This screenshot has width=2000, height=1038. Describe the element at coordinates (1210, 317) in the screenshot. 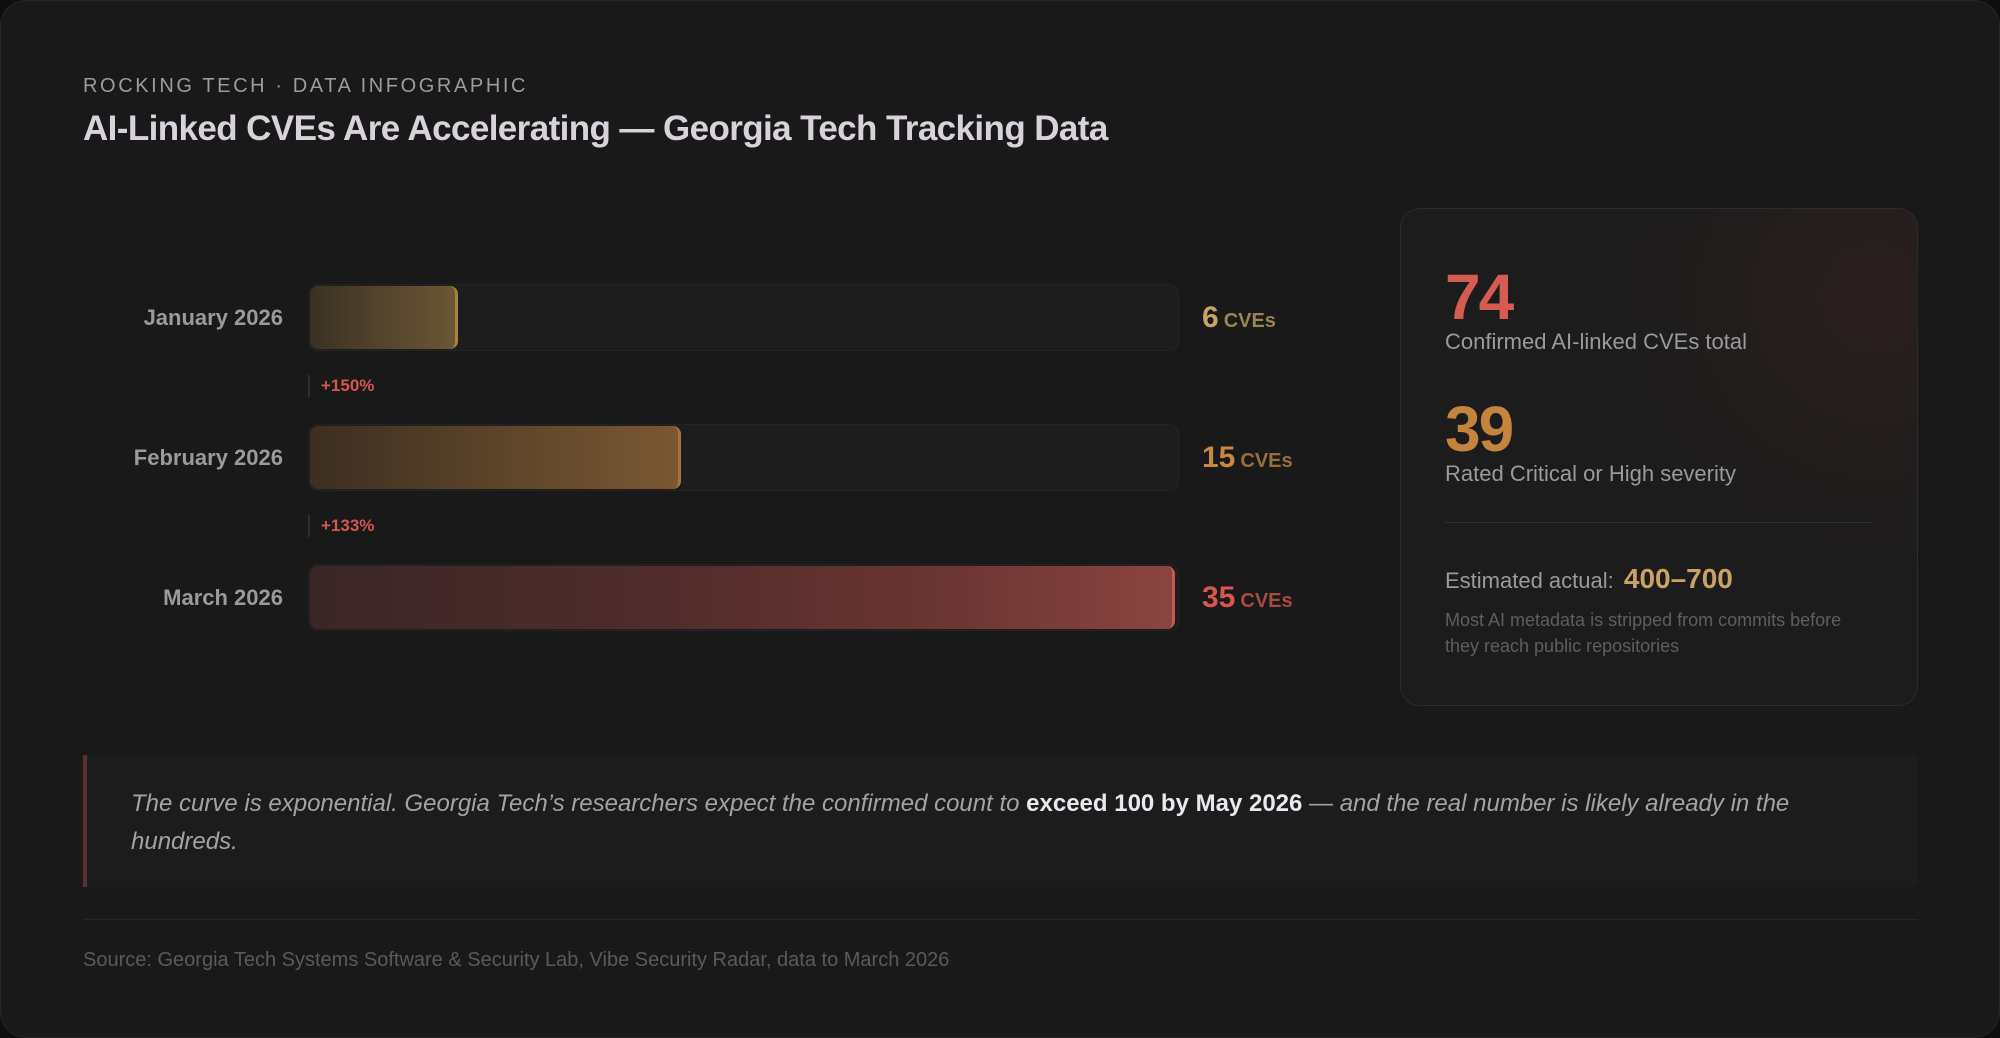

I see `bar-value-number: 6` at that location.